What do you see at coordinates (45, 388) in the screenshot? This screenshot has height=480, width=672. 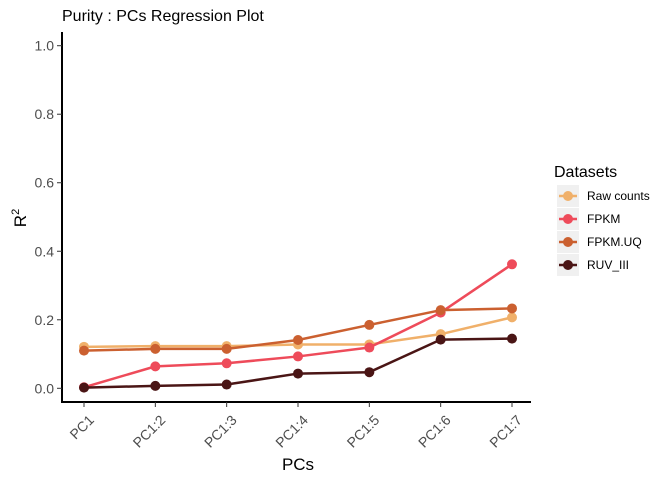 I see `y-tick-label: 0.0` at bounding box center [45, 388].